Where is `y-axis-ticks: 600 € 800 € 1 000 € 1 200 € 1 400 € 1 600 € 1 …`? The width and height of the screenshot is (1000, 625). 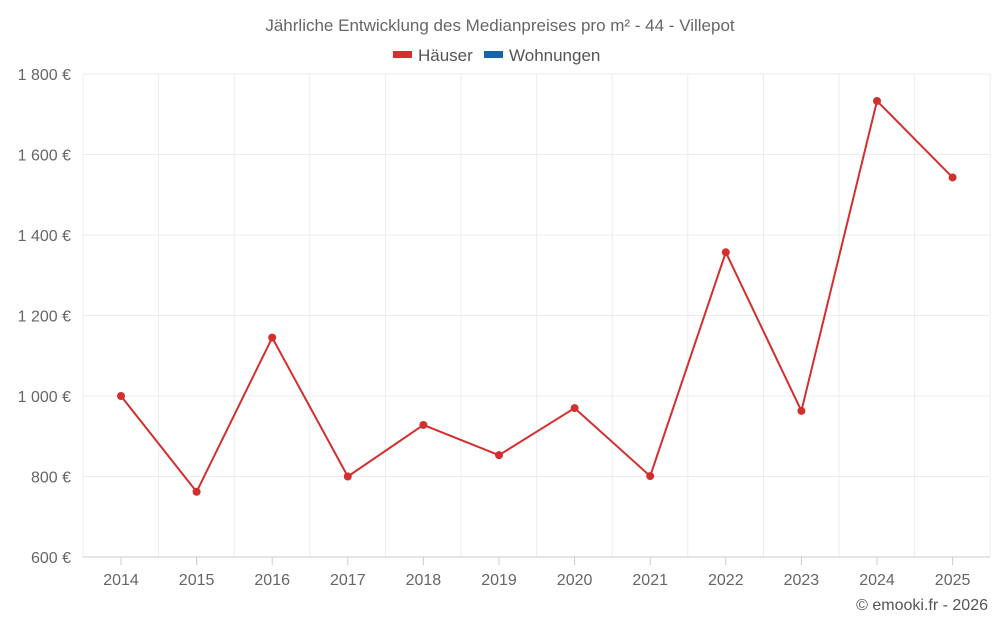 y-axis-ticks: 600 € 800 € 1 000 € 1 200 € 1 400 € 1 600 € 1 … is located at coordinates (44, 317).